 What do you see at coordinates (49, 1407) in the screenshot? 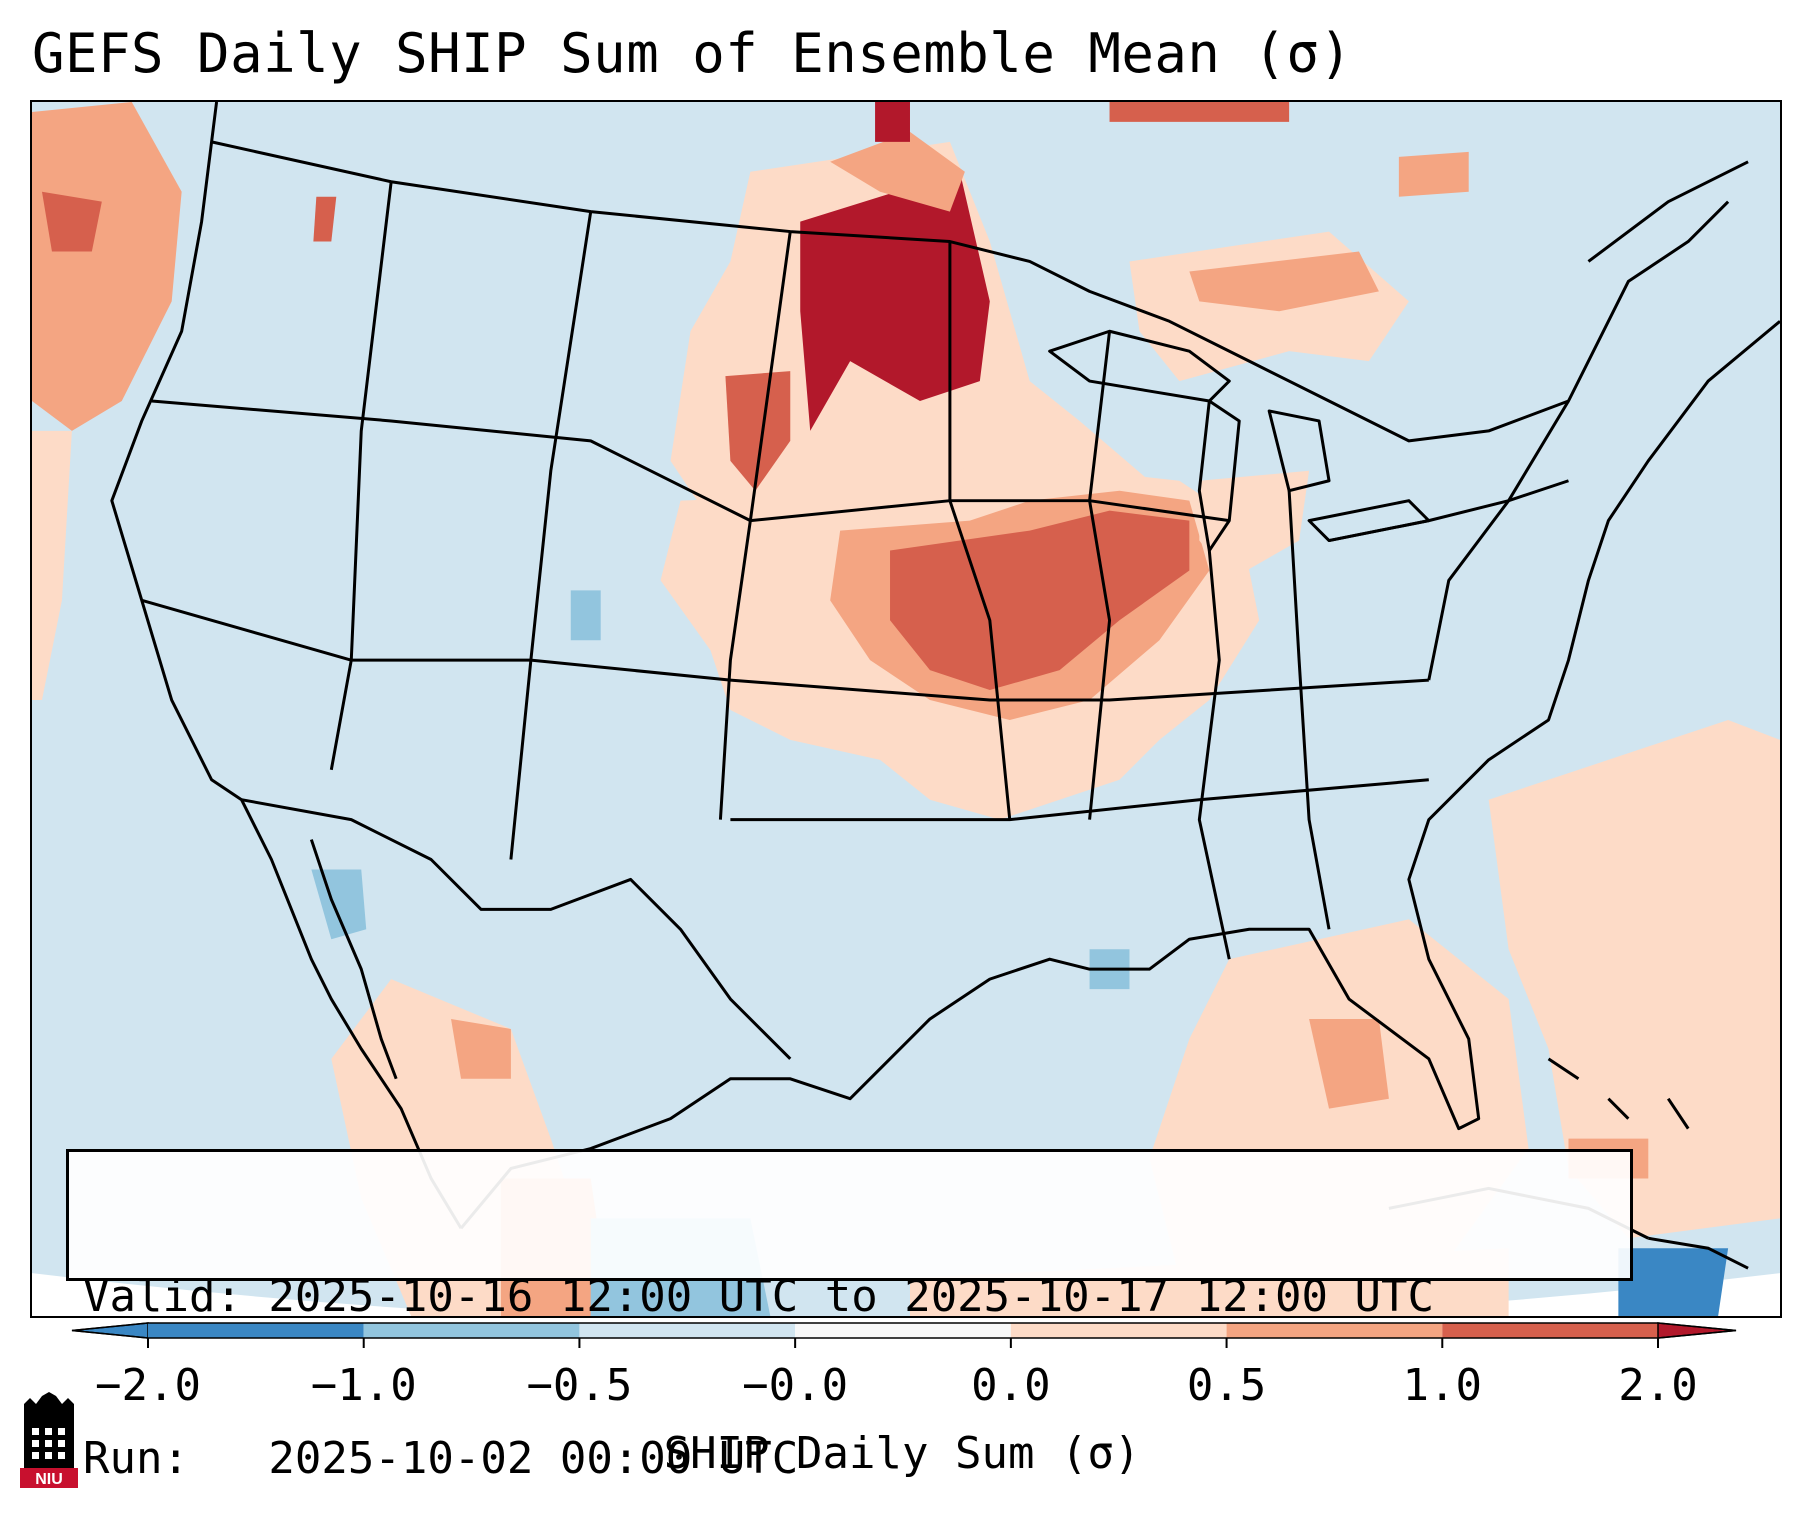
I see `logo-tower-top` at bounding box center [49, 1407].